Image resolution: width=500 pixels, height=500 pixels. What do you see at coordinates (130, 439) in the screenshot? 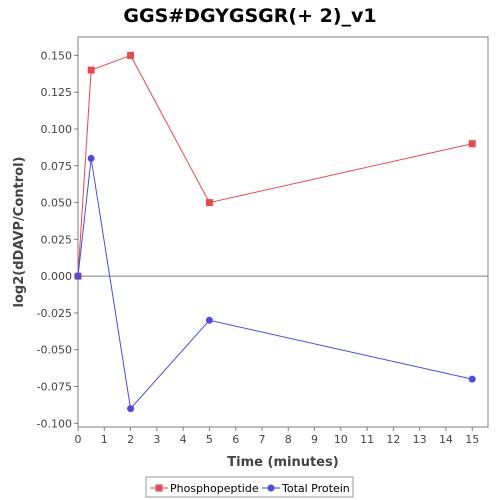
I see `x-tick-label: 2` at bounding box center [130, 439].